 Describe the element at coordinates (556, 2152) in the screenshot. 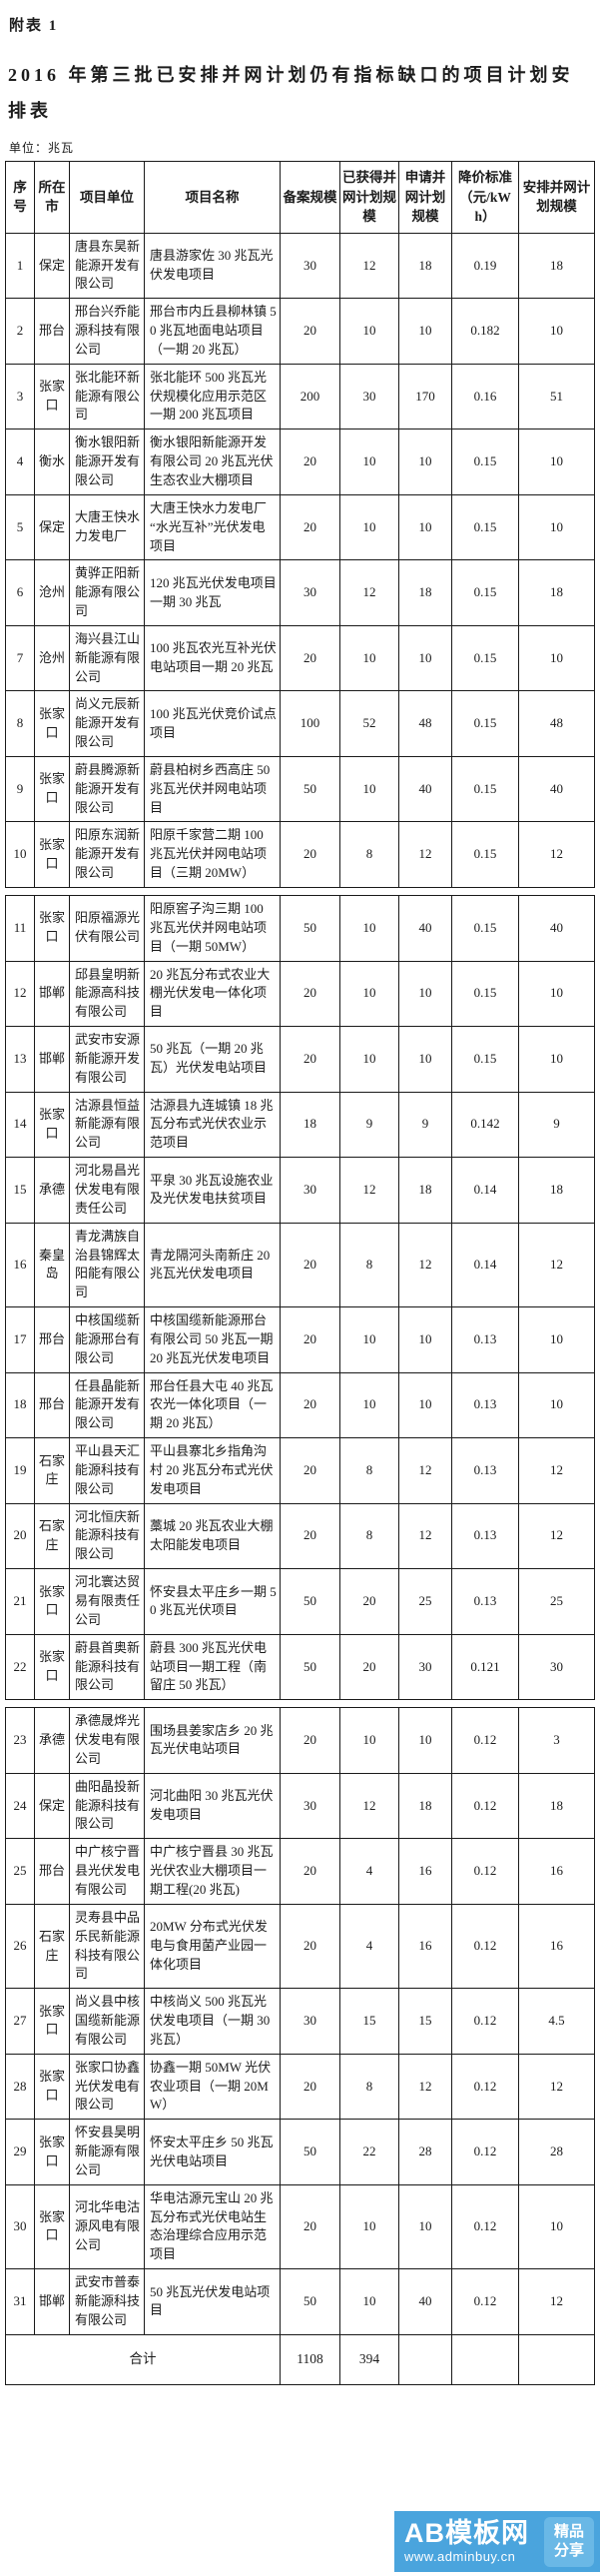

I see `cell-arranged-scale: 28` at that location.